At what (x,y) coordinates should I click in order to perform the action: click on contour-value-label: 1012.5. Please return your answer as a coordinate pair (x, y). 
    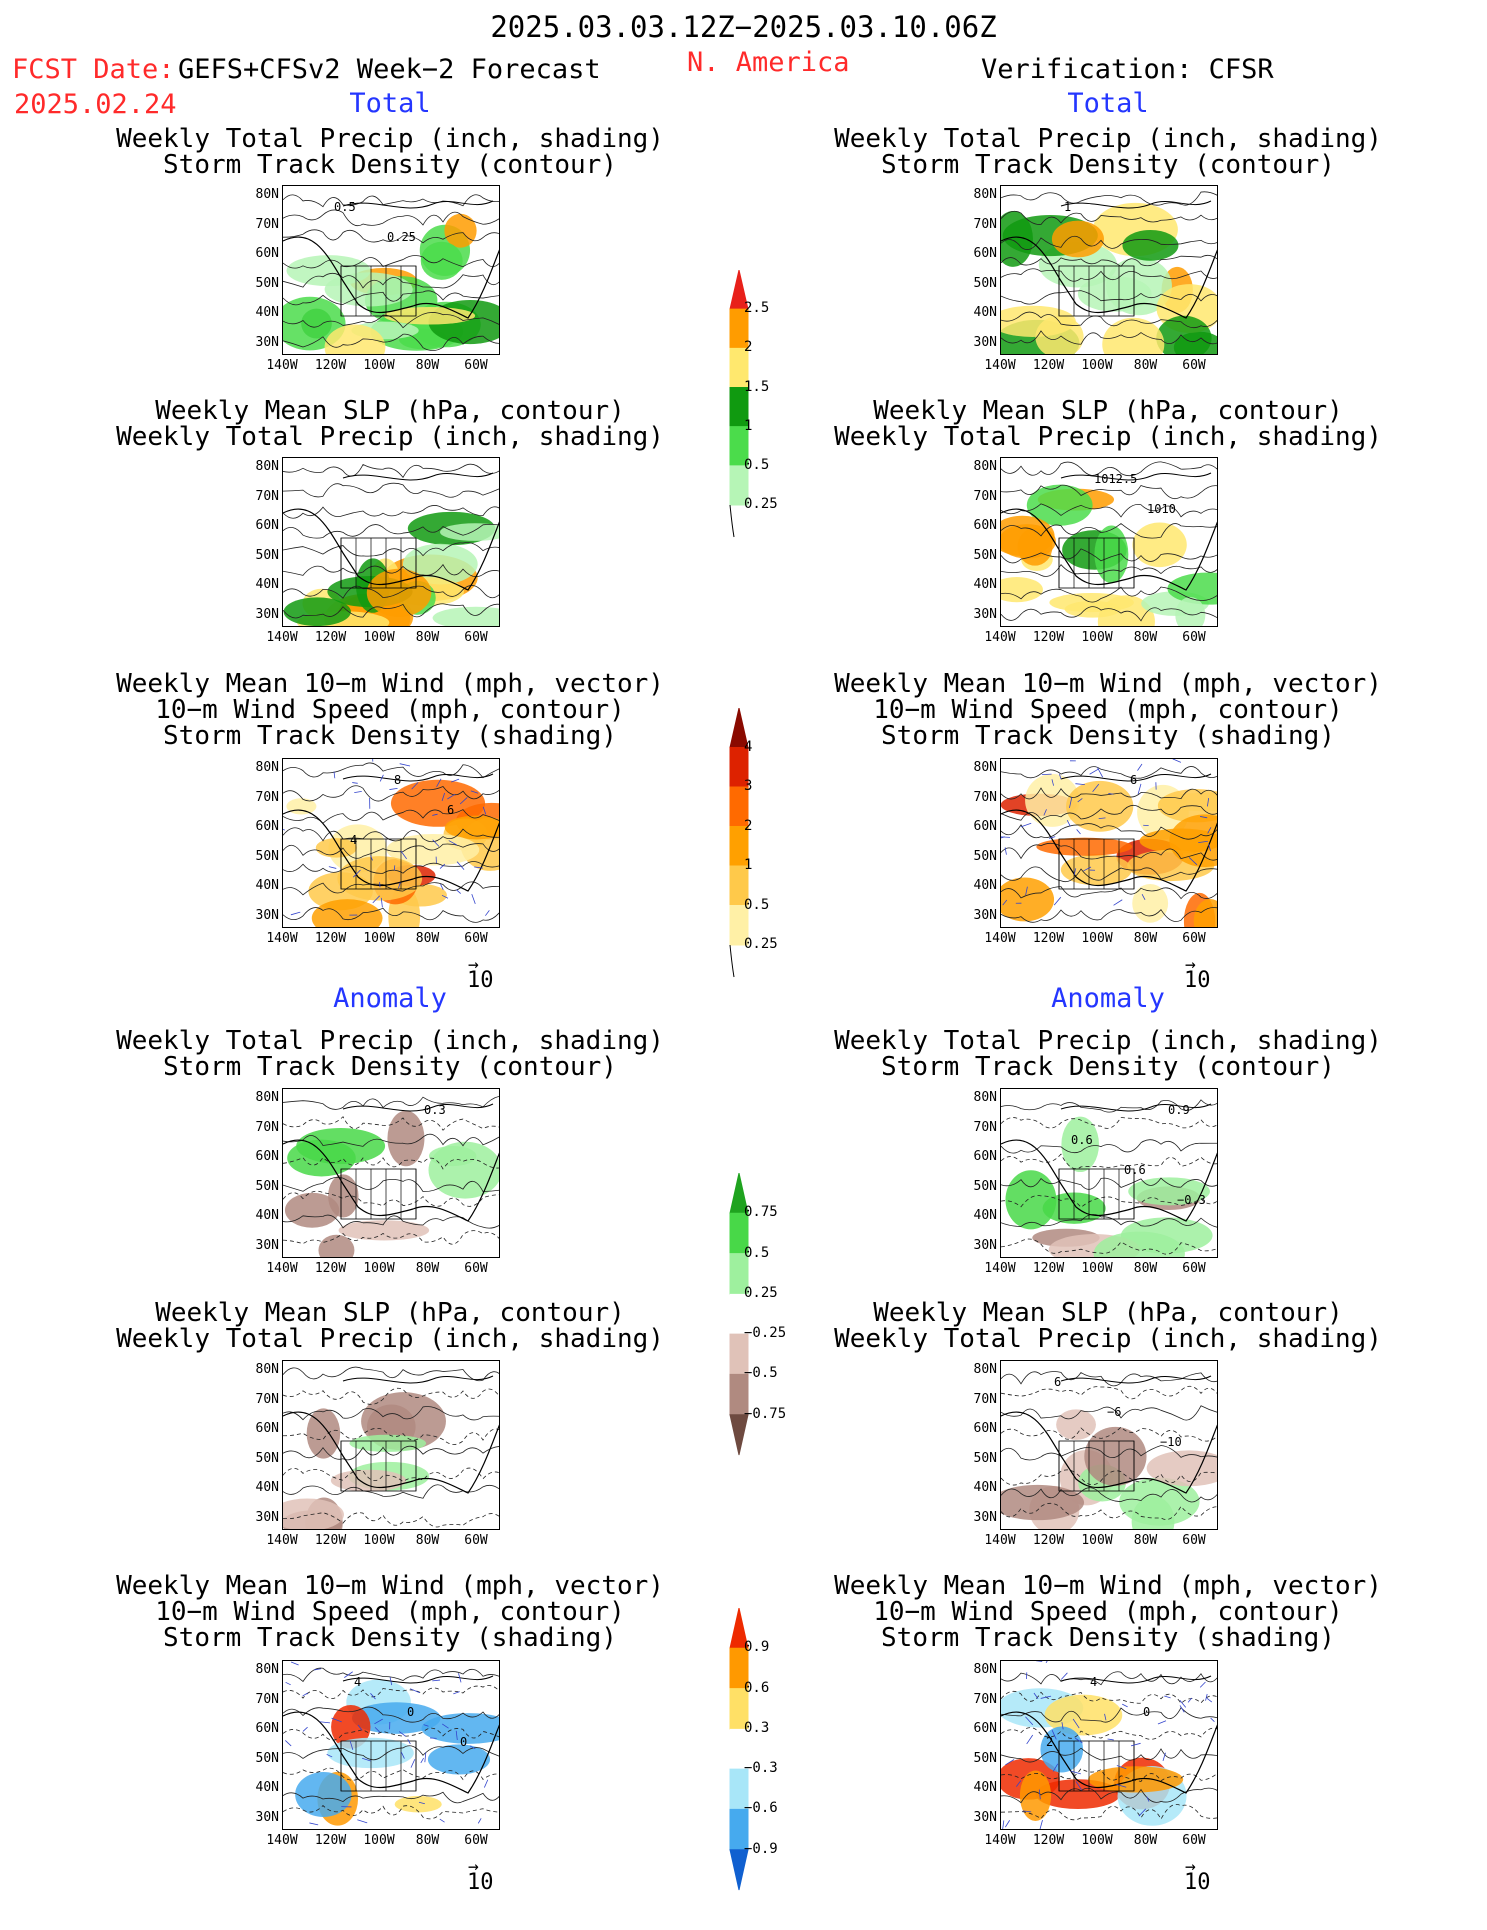
    Looking at the image, I should click on (1115, 479).